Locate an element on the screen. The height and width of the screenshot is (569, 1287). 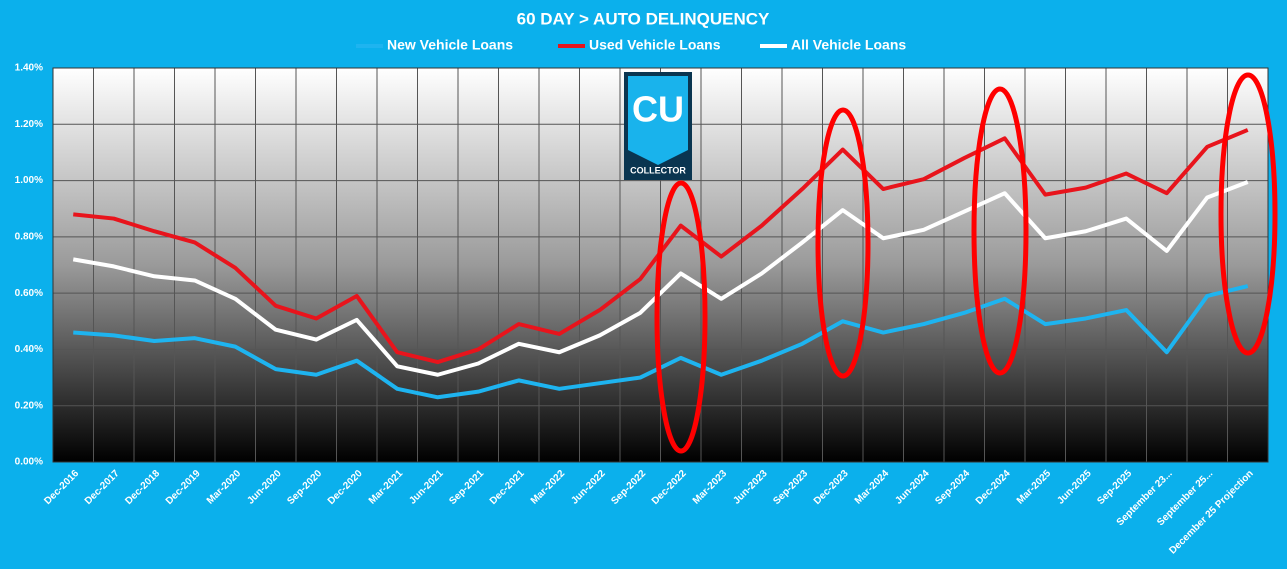
legend-label: All Vehicle Loans is located at coordinates (848, 45).